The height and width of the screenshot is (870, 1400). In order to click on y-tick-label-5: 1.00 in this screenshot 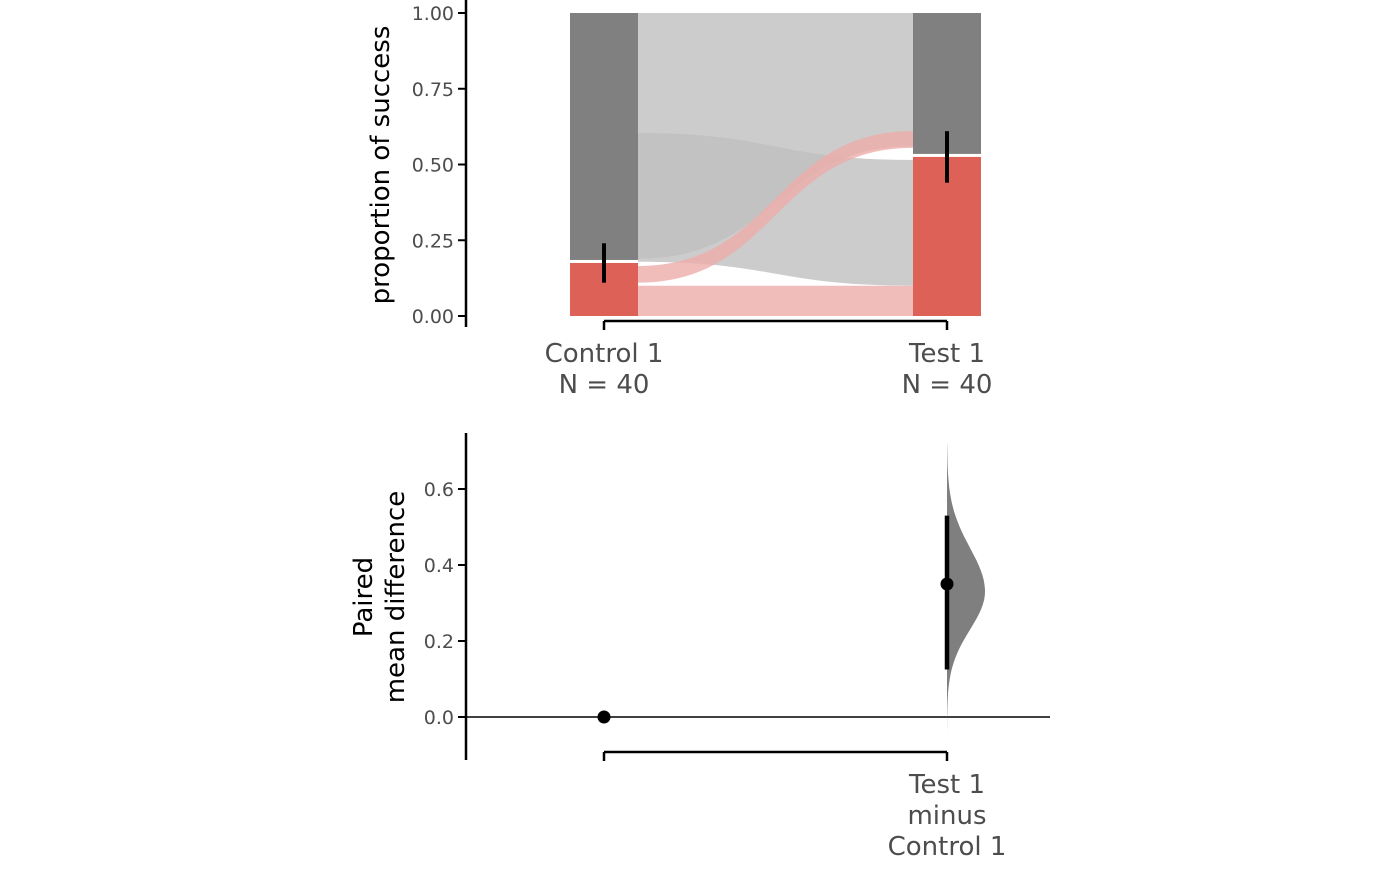, I will do `click(433, 14)`.